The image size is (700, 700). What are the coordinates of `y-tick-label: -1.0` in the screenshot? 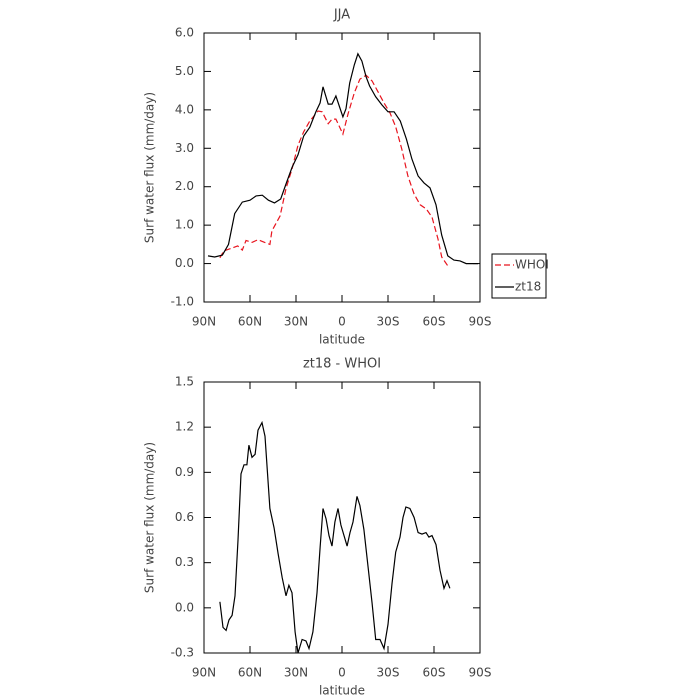 It's located at (182, 302).